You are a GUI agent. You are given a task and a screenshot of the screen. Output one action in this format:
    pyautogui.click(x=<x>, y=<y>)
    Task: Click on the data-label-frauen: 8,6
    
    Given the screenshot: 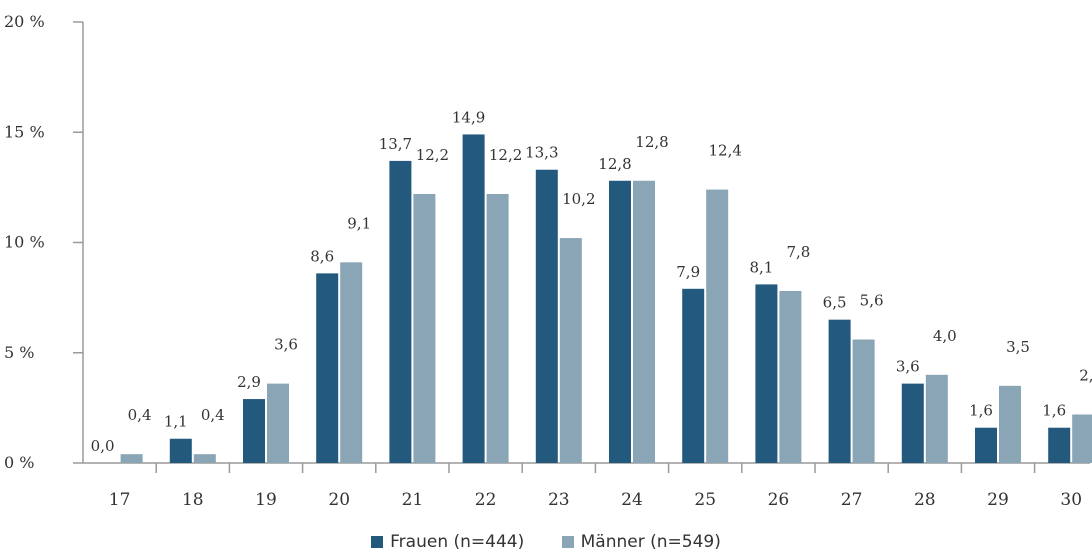 What is the action you would take?
    pyautogui.click(x=322, y=256)
    